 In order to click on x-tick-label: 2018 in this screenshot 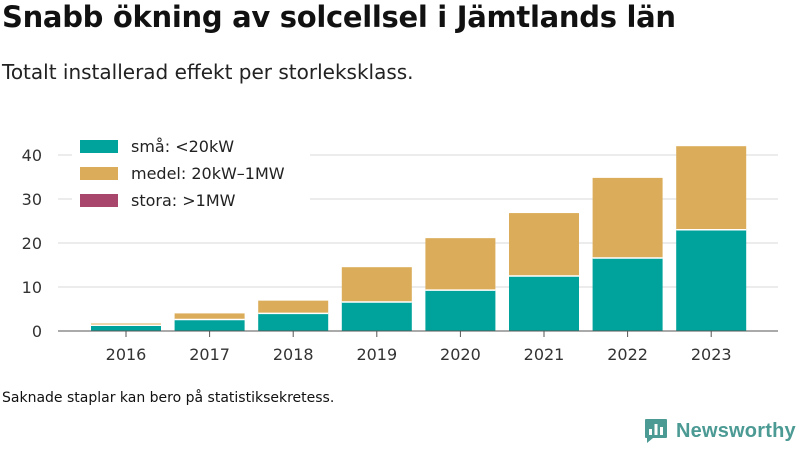, I will do `click(293, 354)`.